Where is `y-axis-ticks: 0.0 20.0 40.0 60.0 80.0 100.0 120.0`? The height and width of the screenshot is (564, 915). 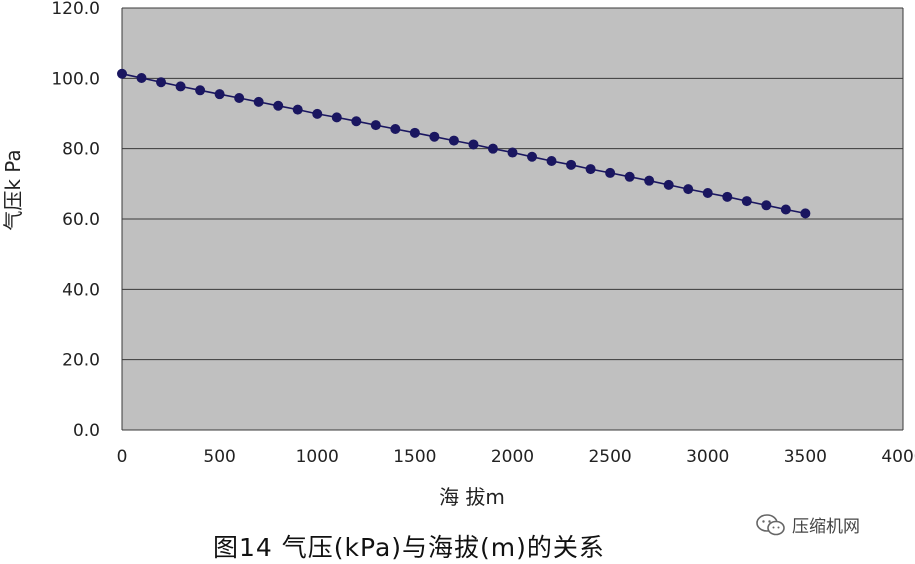
y-axis-ticks: 0.0 20.0 40.0 60.0 80.0 100.0 120.0 is located at coordinates (75, 220).